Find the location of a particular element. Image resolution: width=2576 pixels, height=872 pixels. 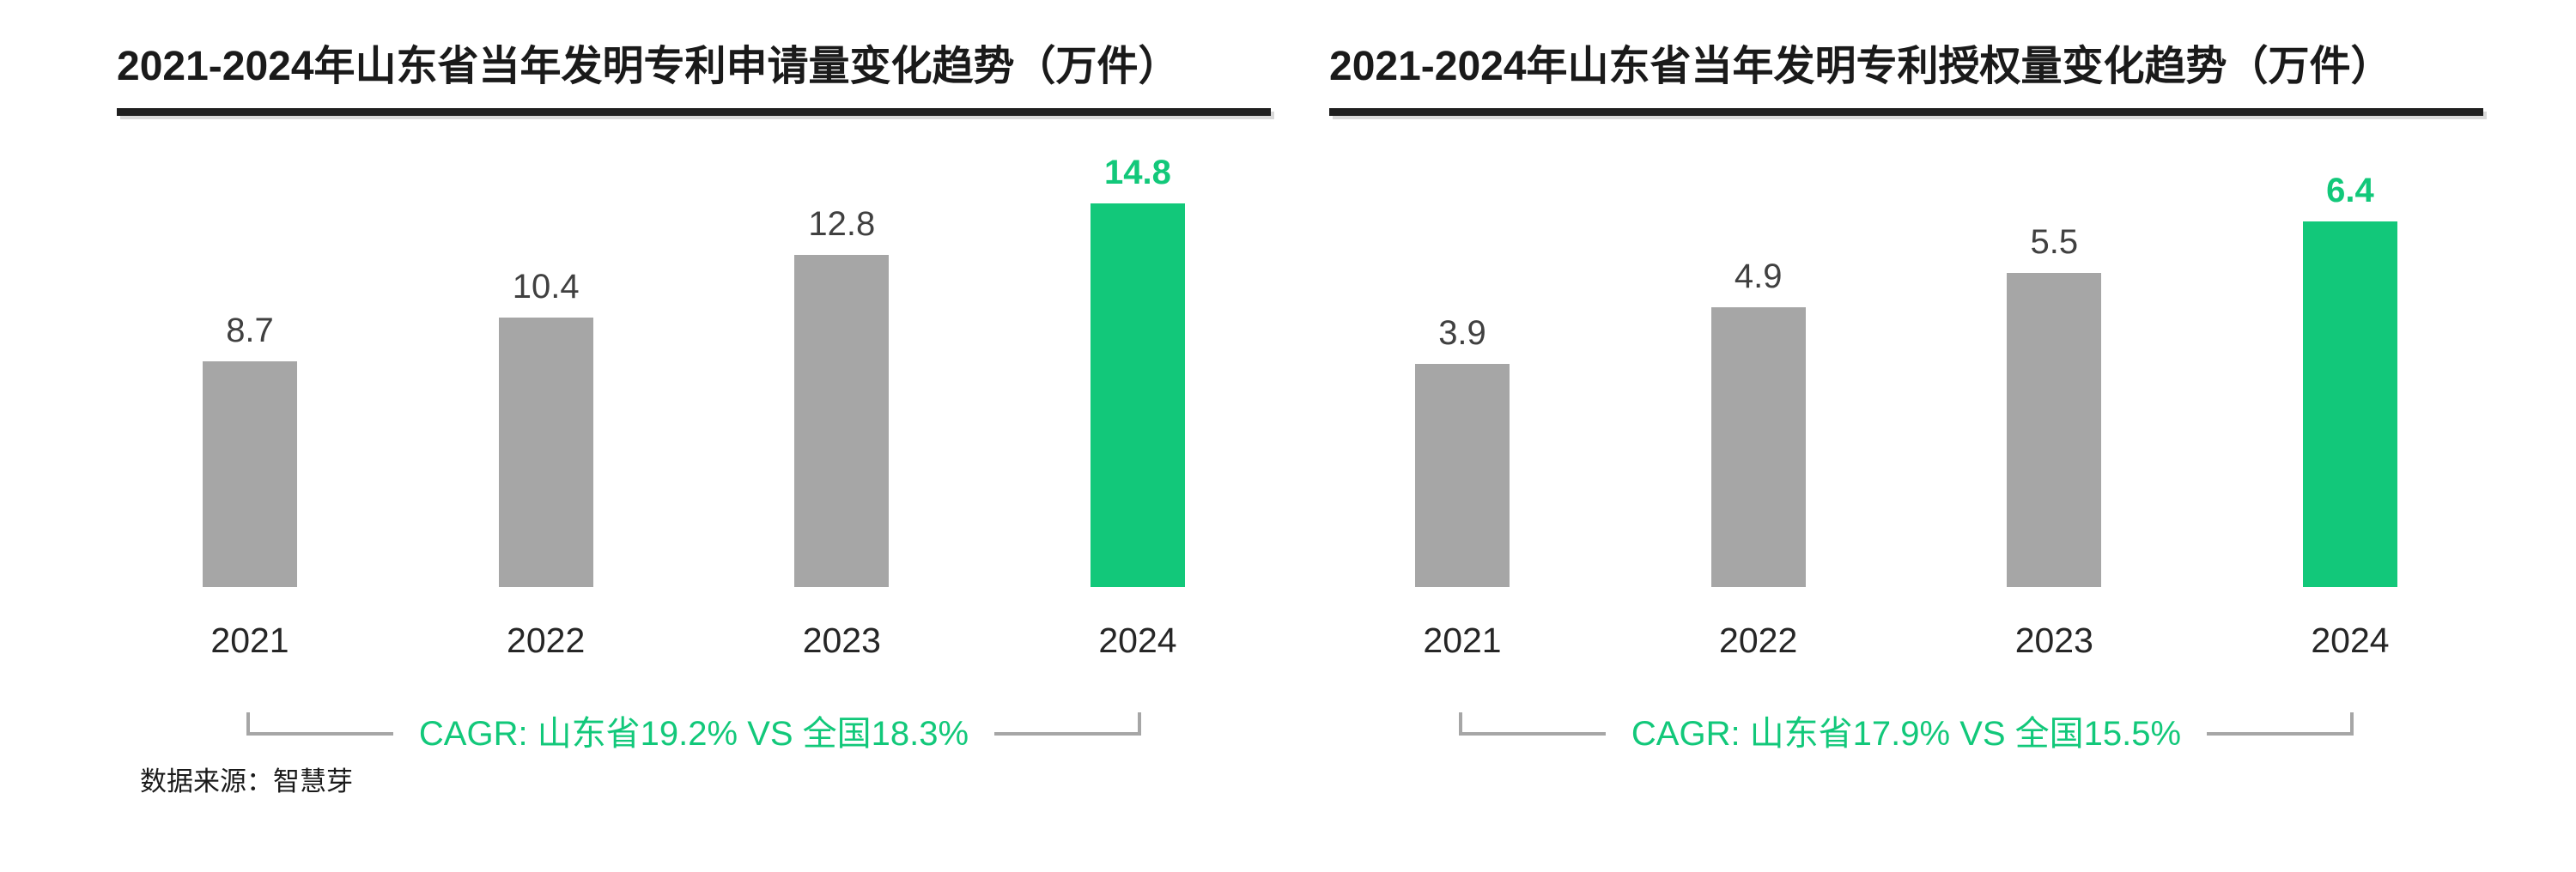

chart-title: 2021-2024年山东省当年发明专利申请量变化趋势（万件） is located at coordinates (649, 66).